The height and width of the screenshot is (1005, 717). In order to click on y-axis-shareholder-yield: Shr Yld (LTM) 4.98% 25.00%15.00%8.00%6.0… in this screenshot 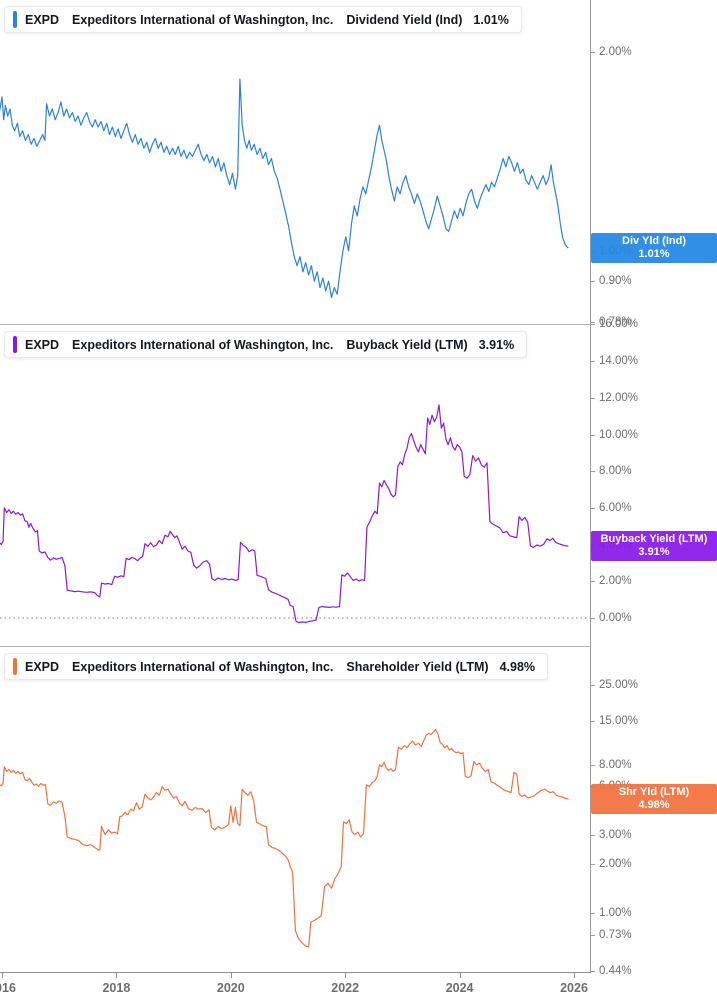, I will do `click(653, 812)`.